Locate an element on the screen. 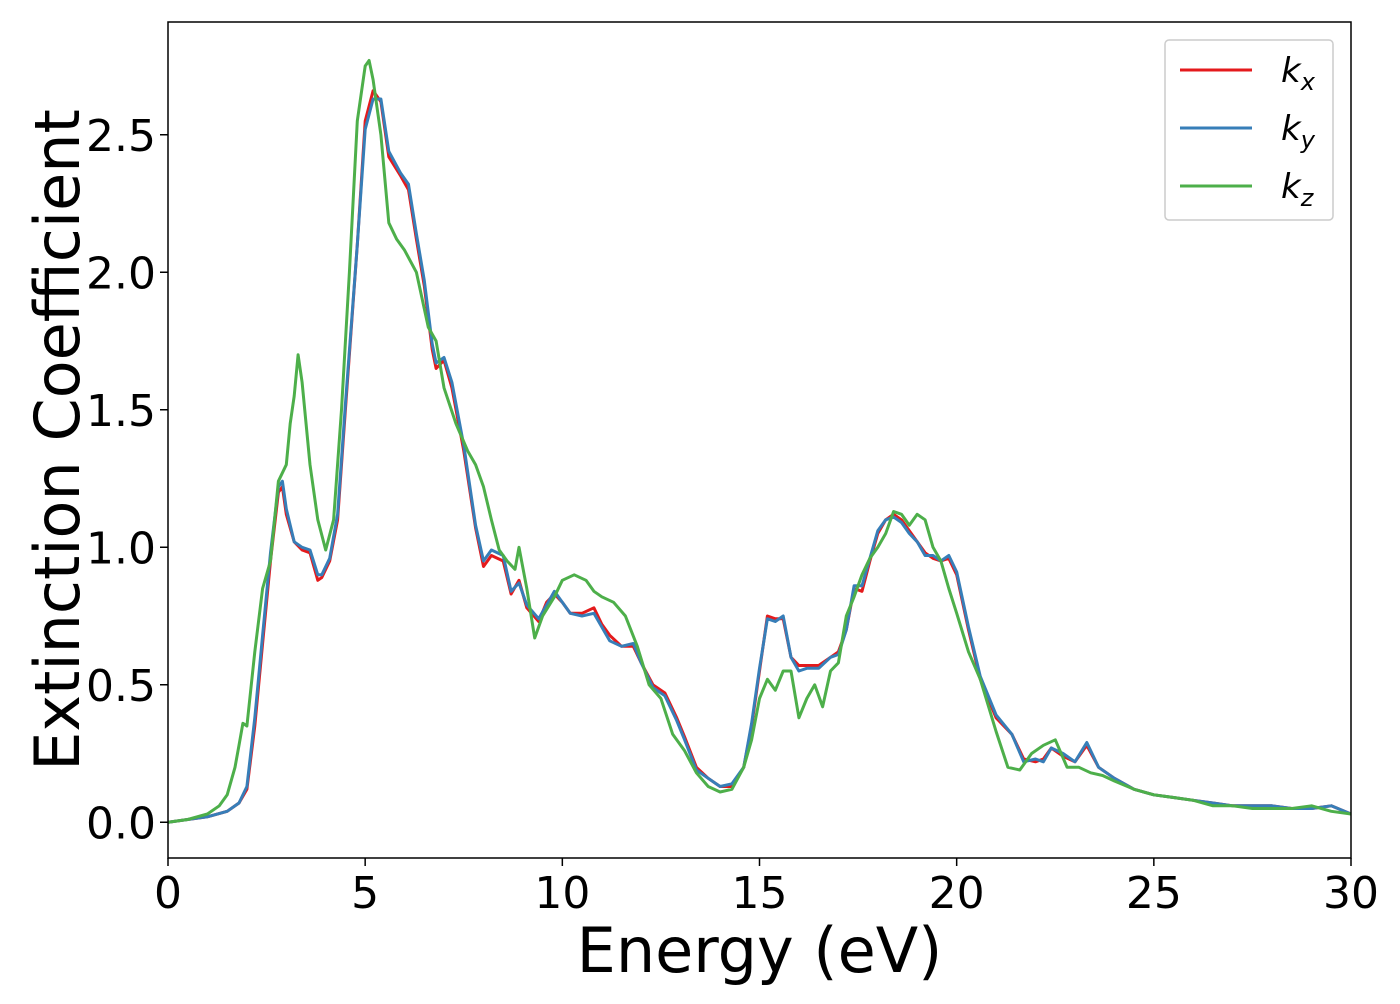 This screenshot has width=1400, height=1004. y-axis: 0.0 0.5 1.0 1.5 2.0 2.5 is located at coordinates (127, 480).